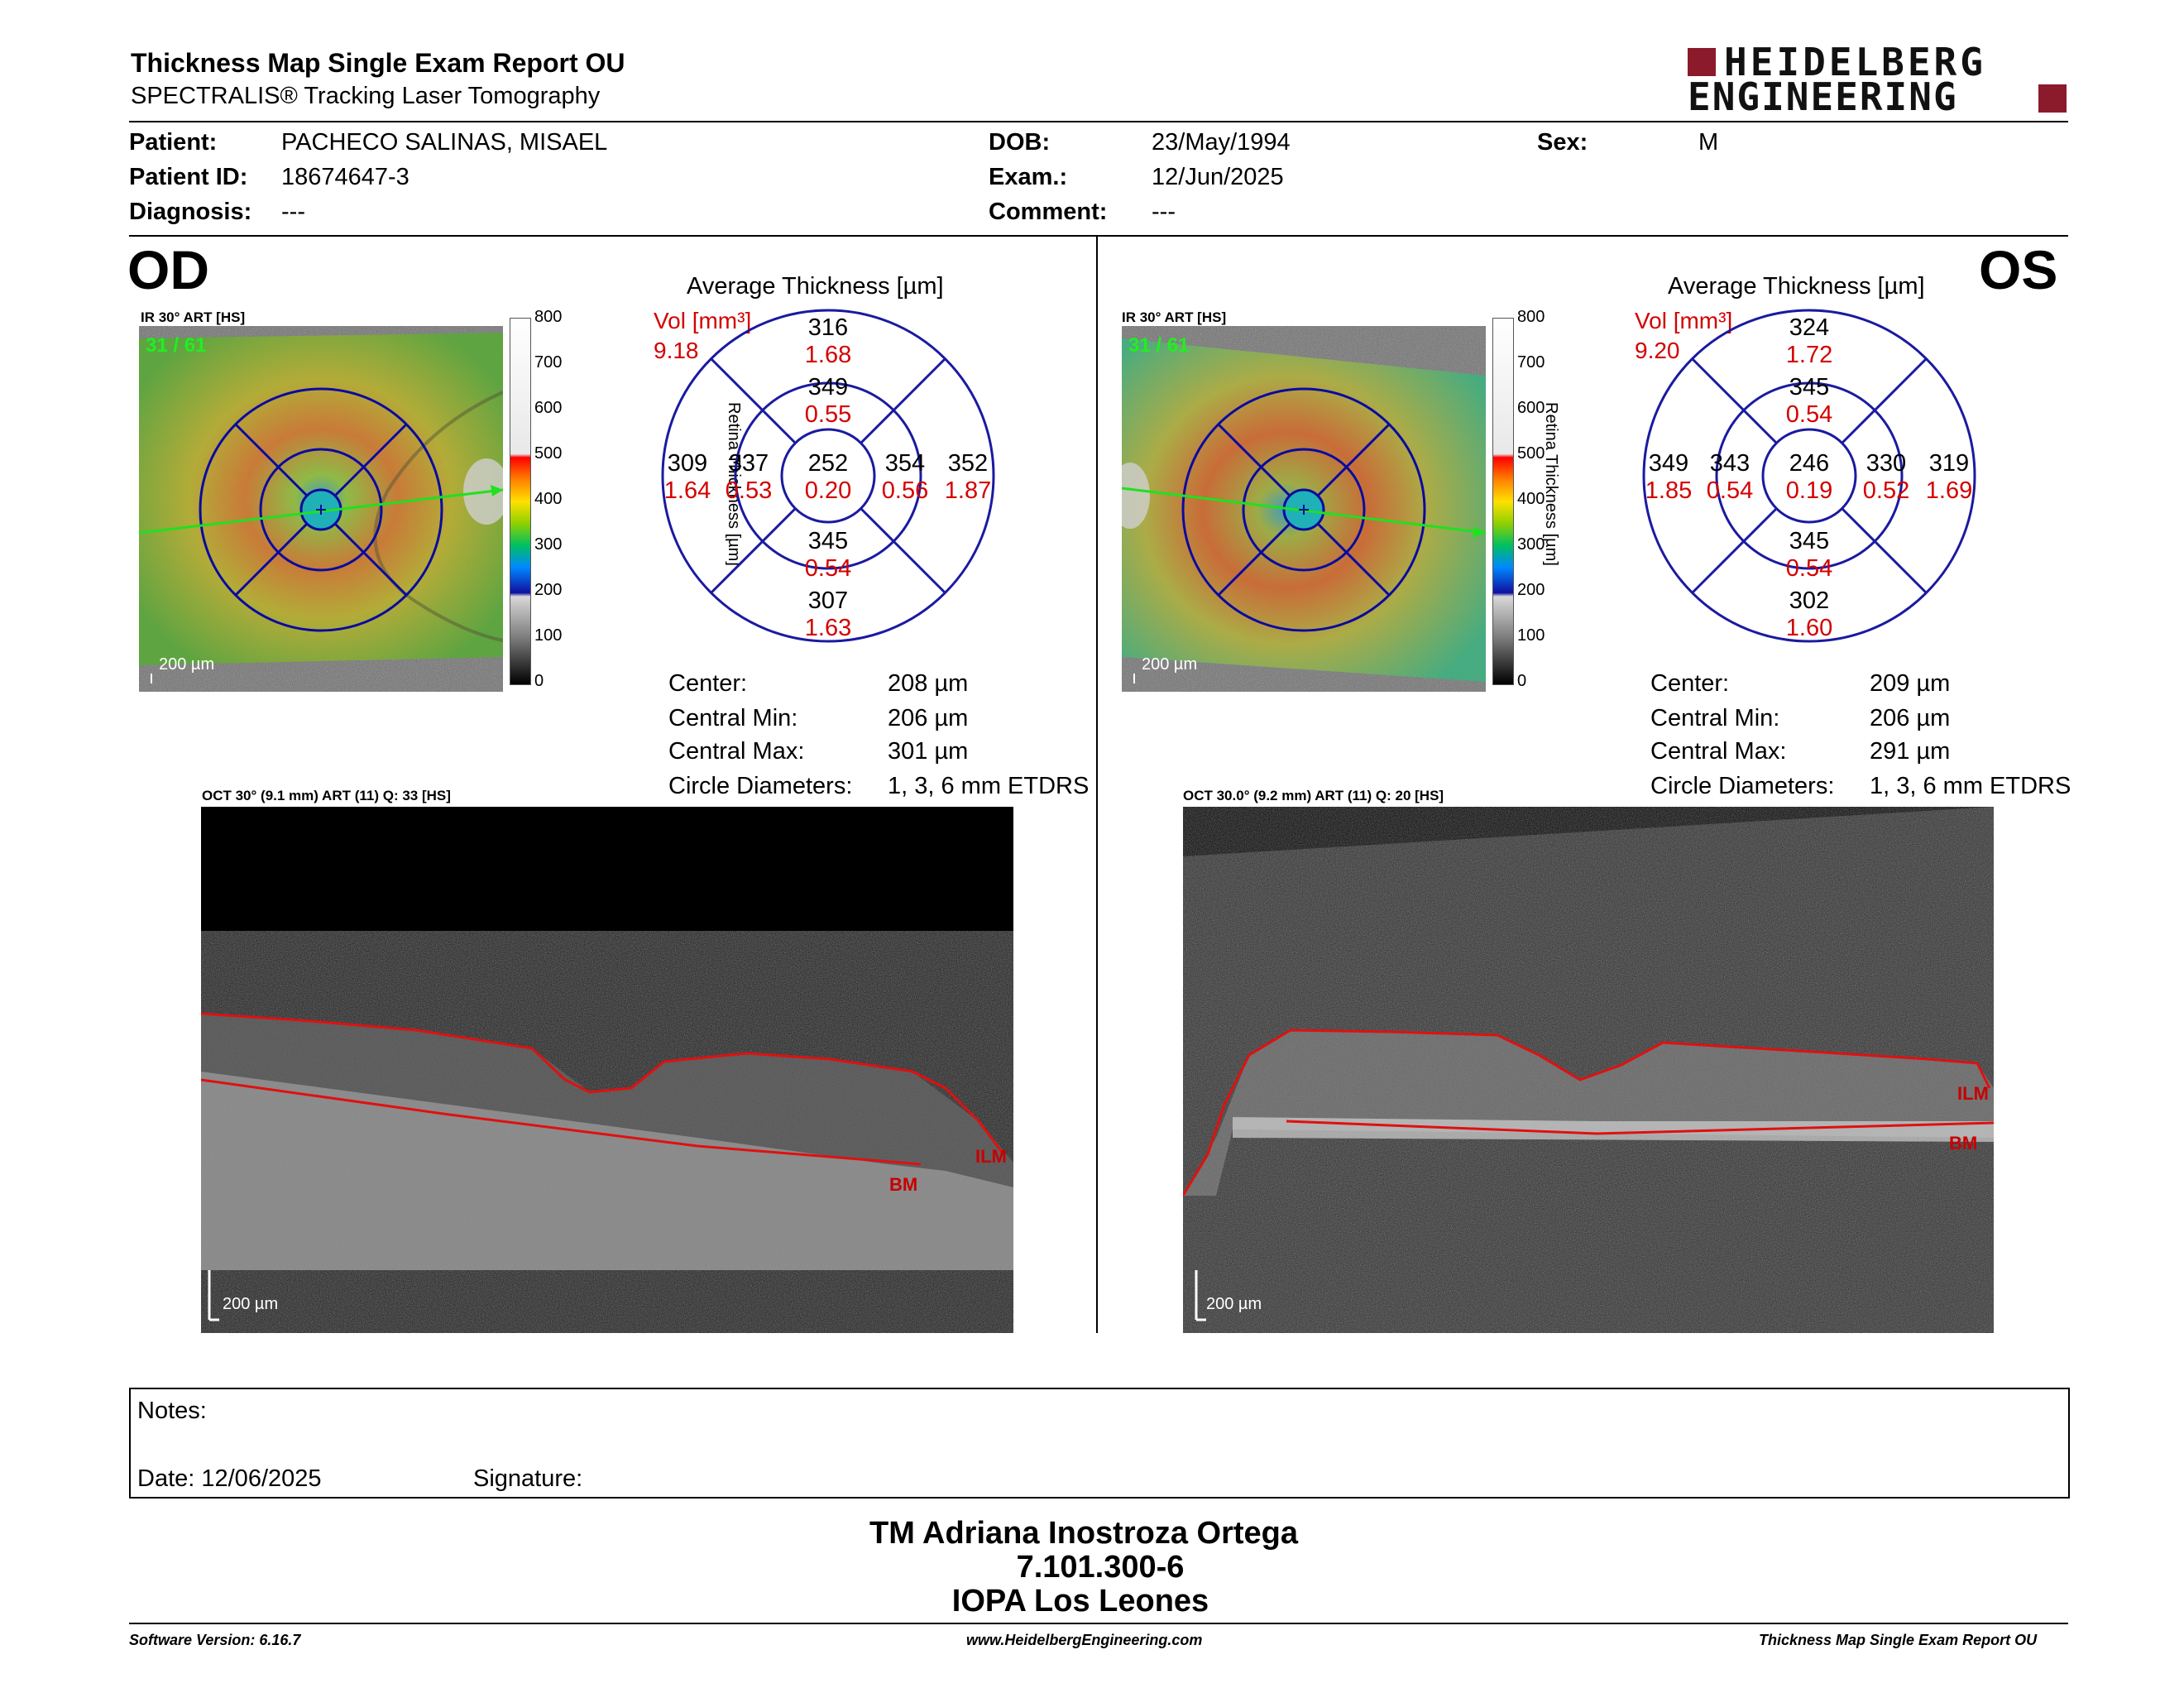 The width and height of the screenshot is (2184, 1688). I want to click on os-ilm-label: ILM, so click(1973, 1093).